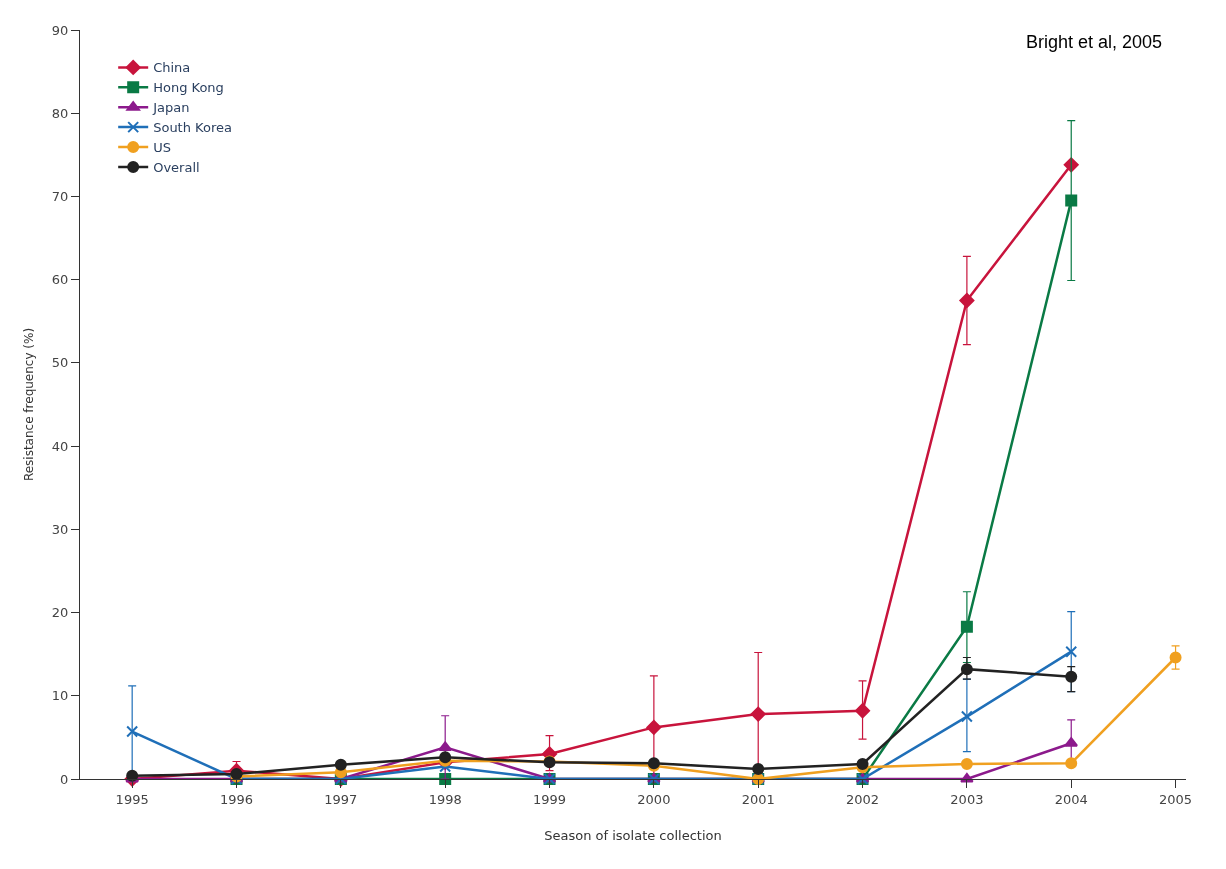  What do you see at coordinates (1176, 799) in the screenshot?
I see `x-tick-label: 2005` at bounding box center [1176, 799].